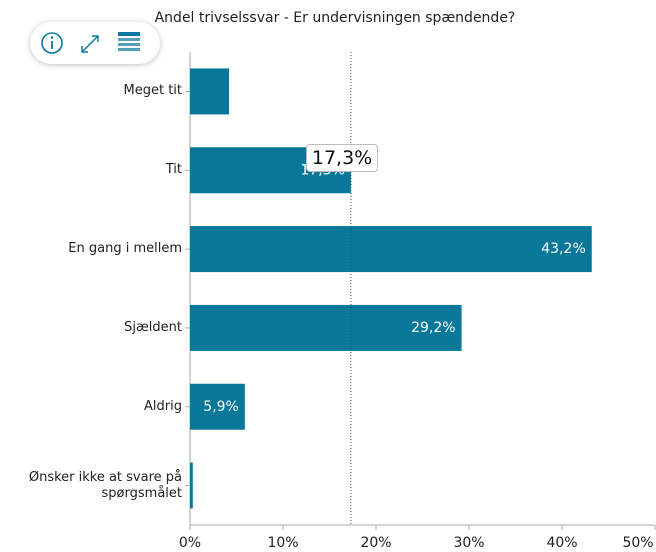 The height and width of the screenshot is (552, 656). Describe the element at coordinates (125, 249) in the screenshot. I see `y-tick-label: En gang i mellem` at that location.